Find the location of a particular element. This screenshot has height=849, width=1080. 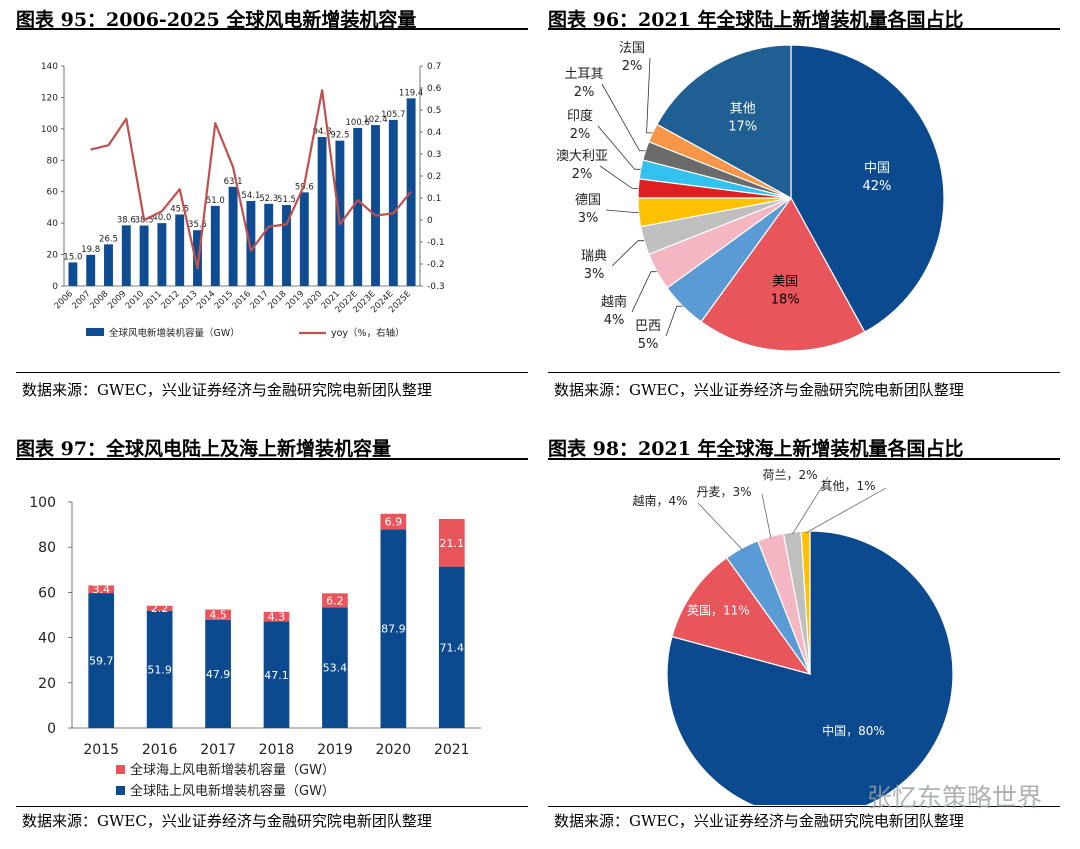

slice-label: 中国，80% is located at coordinates (853, 730).